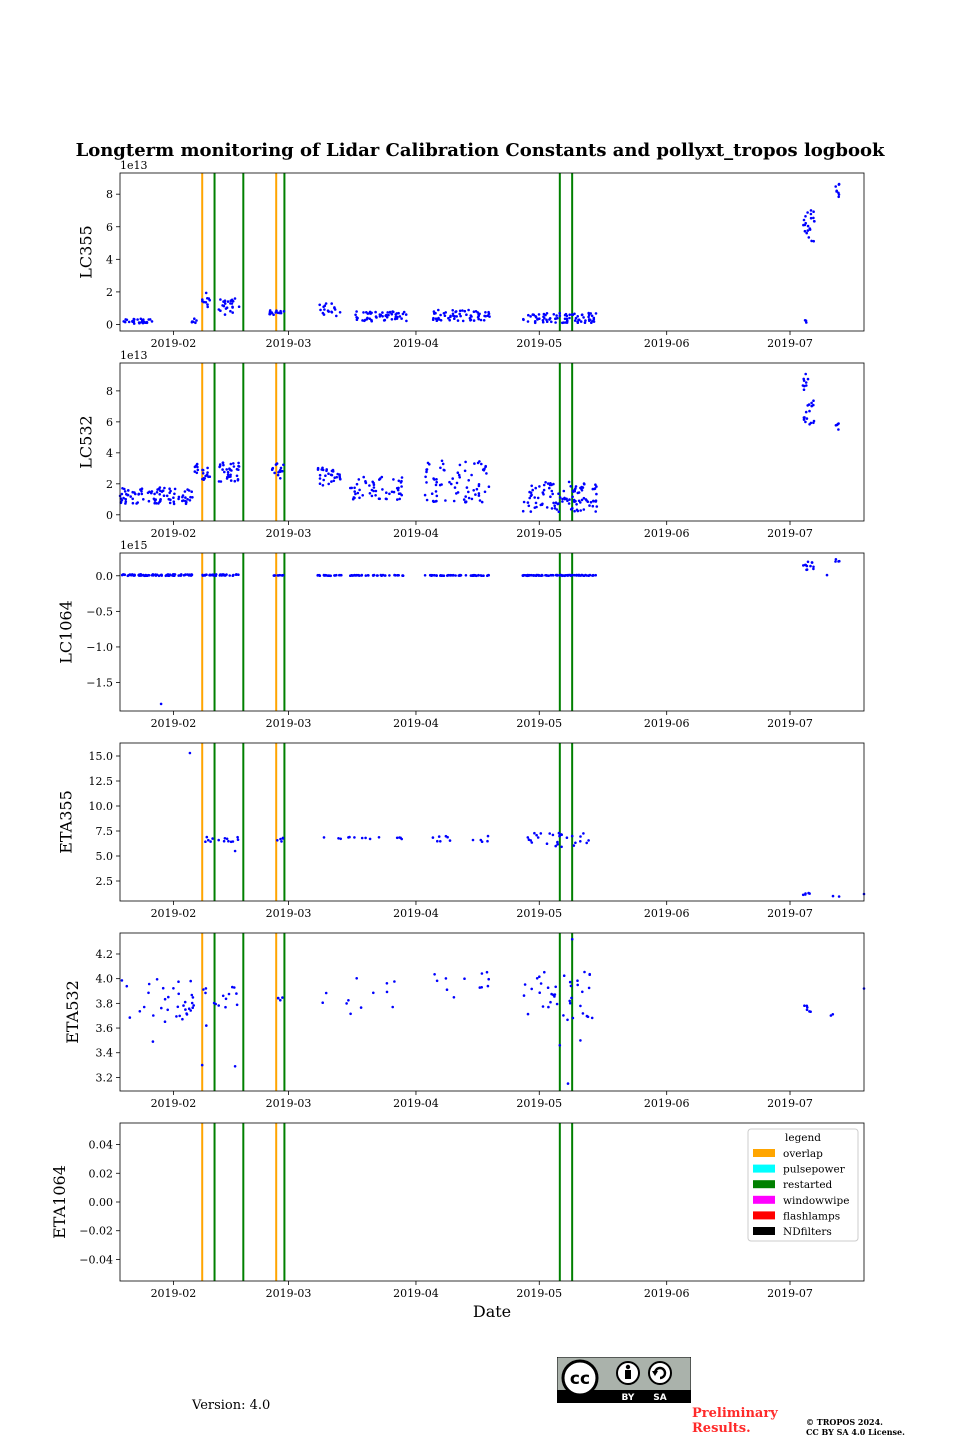 This screenshot has height=1440, width=960. I want to click on x-tick-label: 2019-04, so click(416, 343).